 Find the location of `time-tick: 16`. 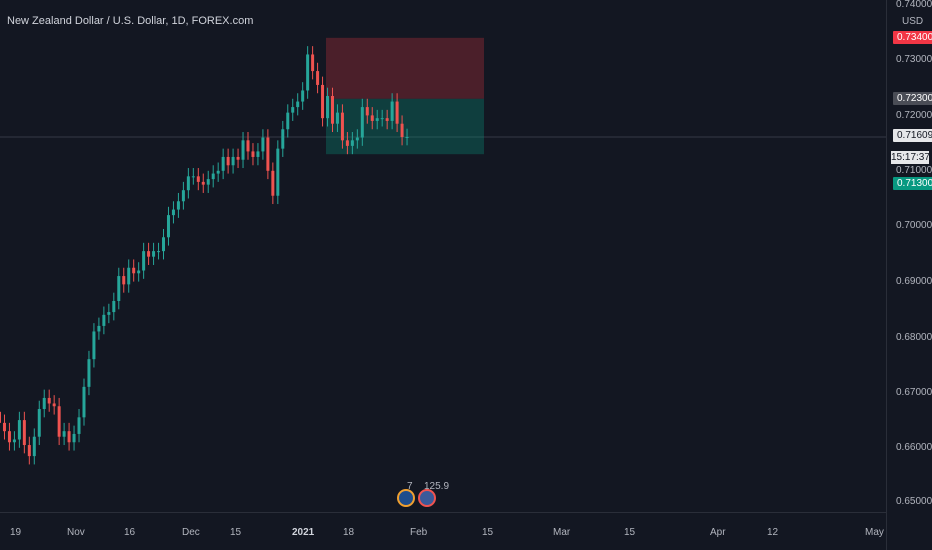

time-tick: 16 is located at coordinates (130, 532).